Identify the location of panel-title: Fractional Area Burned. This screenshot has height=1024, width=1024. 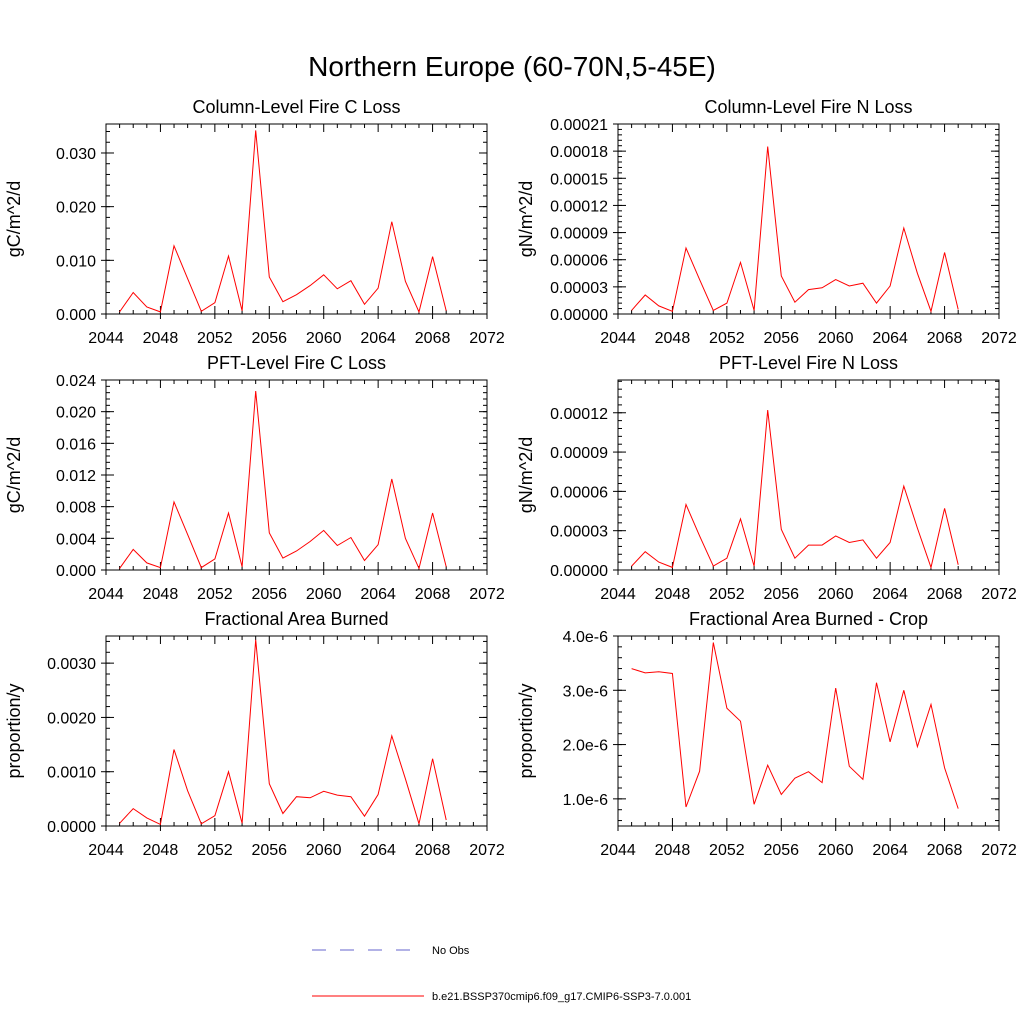
(296, 619).